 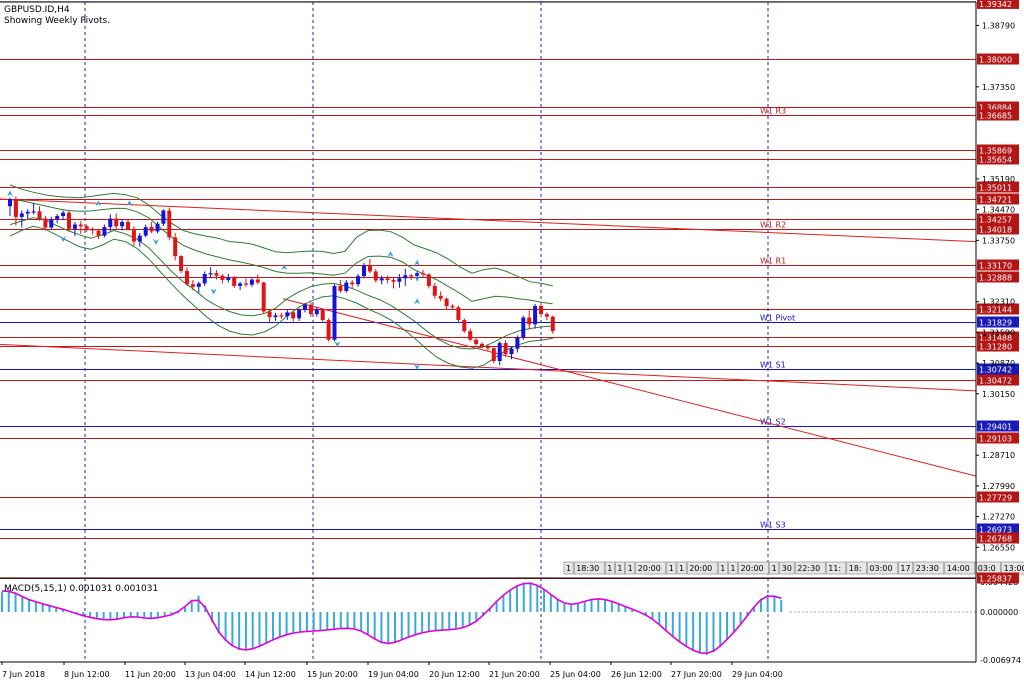 What do you see at coordinates (998, 240) in the screenshot?
I see `price-tick-label-4: 1.33750` at bounding box center [998, 240].